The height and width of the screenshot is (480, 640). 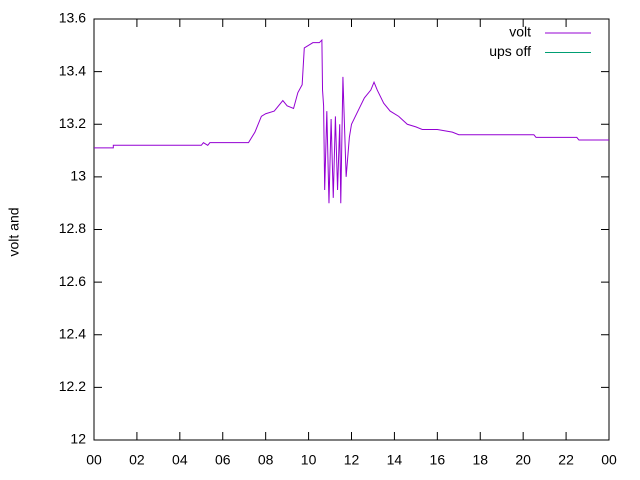 I want to click on legend-label: volt, so click(x=520, y=32).